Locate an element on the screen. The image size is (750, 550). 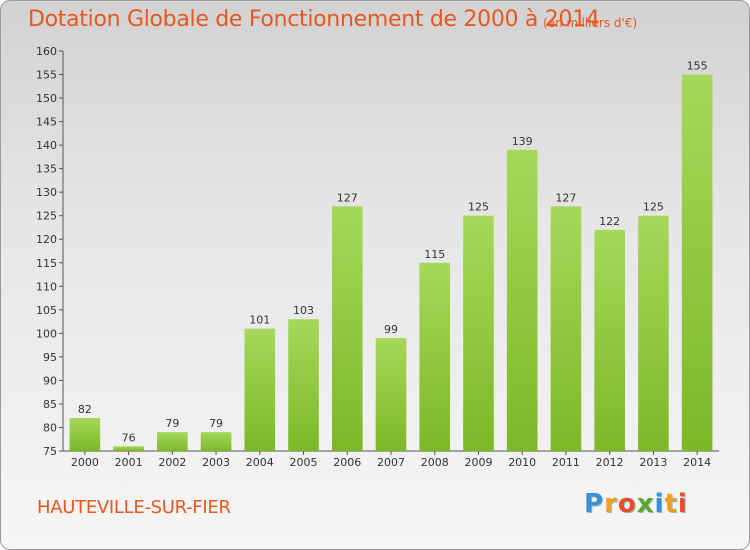
y-tick-label: 95 is located at coordinates (50, 357).